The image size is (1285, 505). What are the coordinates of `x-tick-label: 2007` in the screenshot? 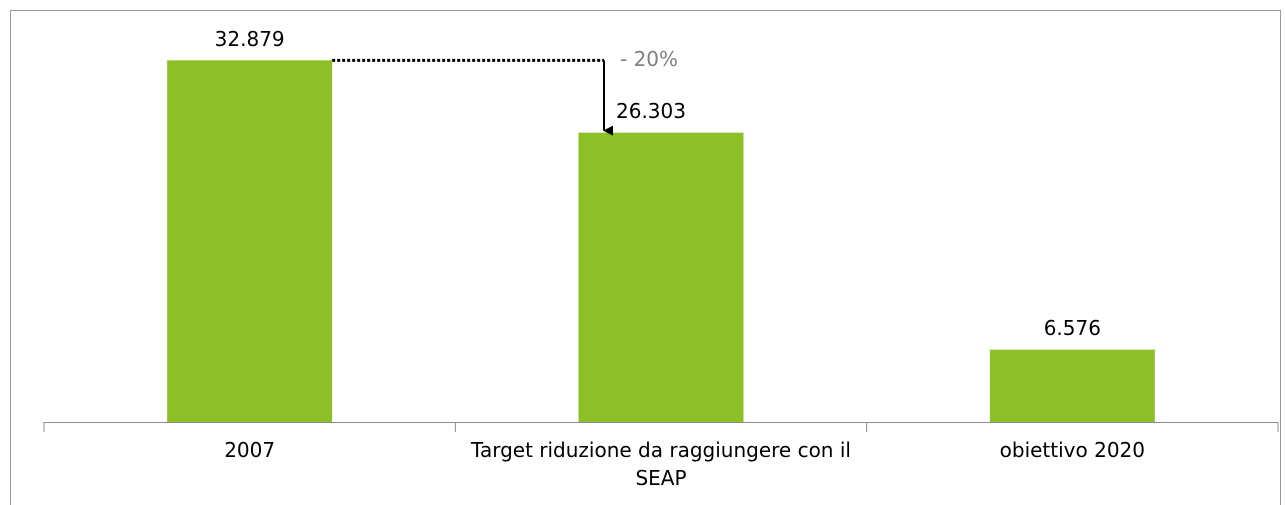 It's located at (250, 450).